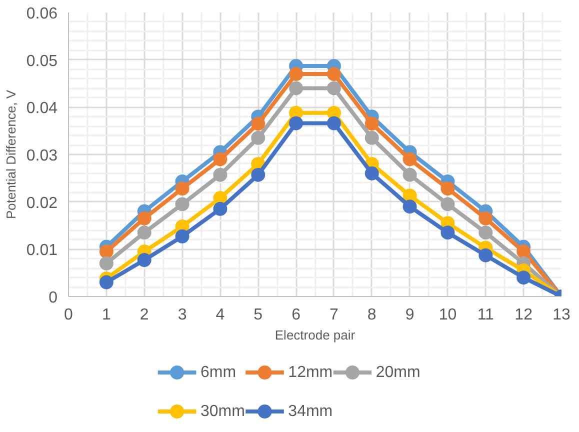  I want to click on legend-label: 20mm, so click(398, 372).